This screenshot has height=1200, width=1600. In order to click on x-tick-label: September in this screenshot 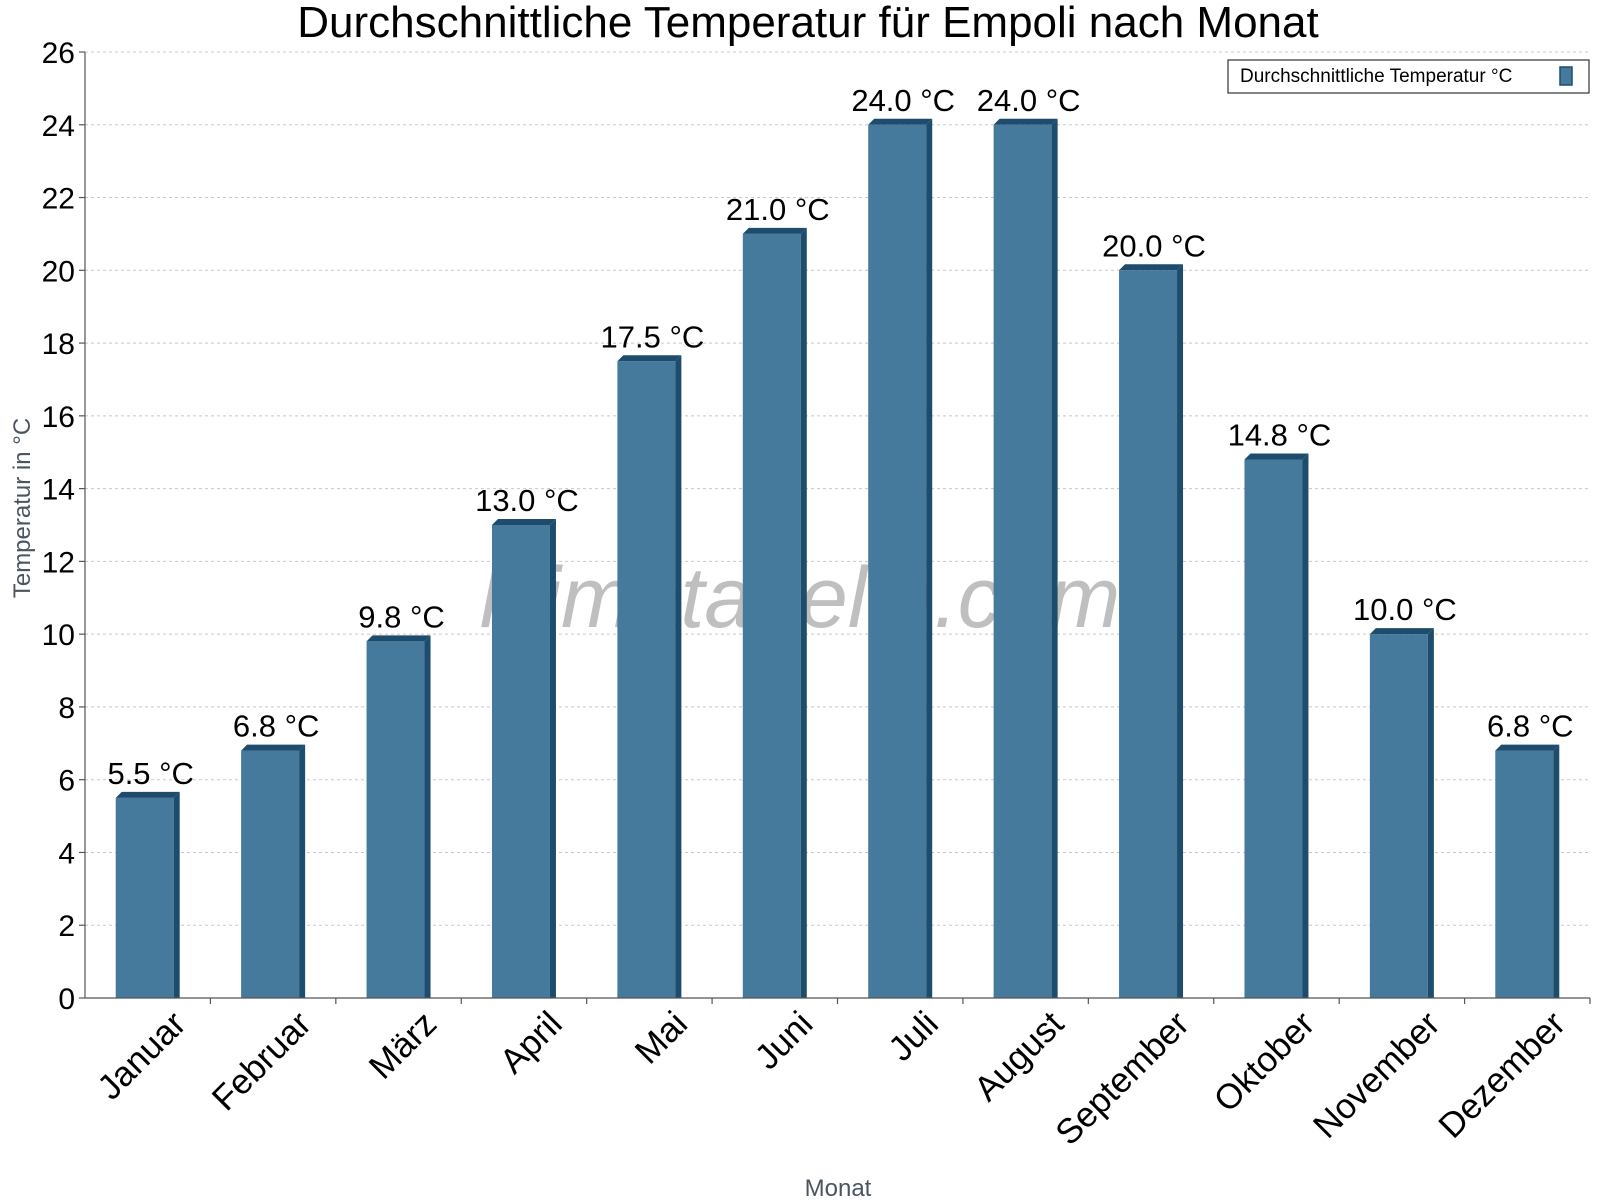, I will do `click(1122, 1078)`.